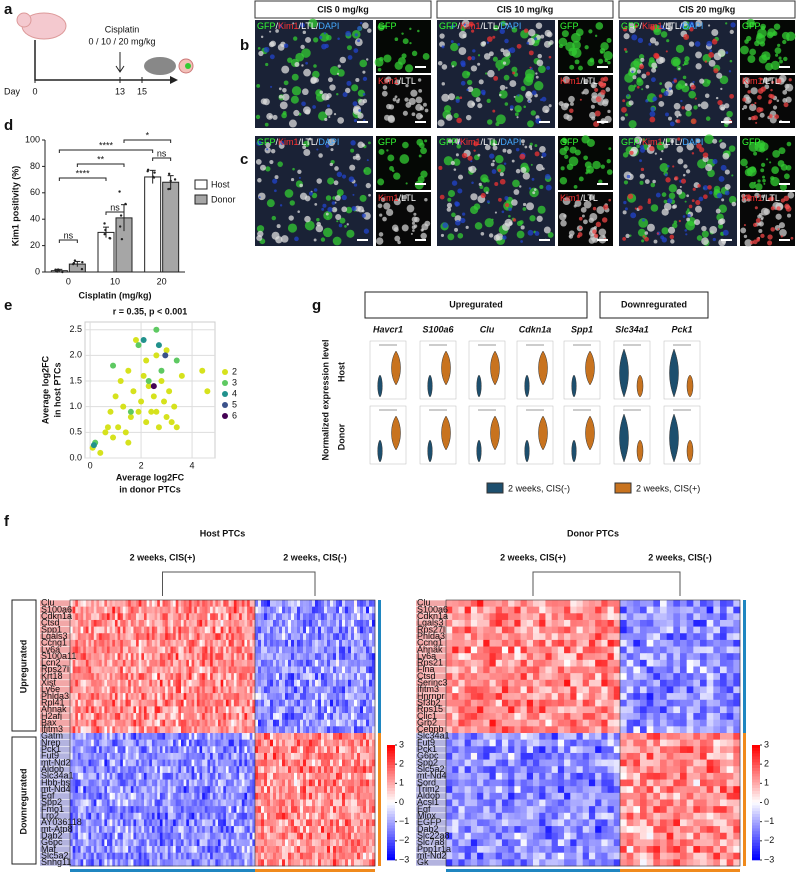  Describe the element at coordinates (15, 206) in the screenshot. I see `y-axis-label: Kim1 positivity (%)` at that location.